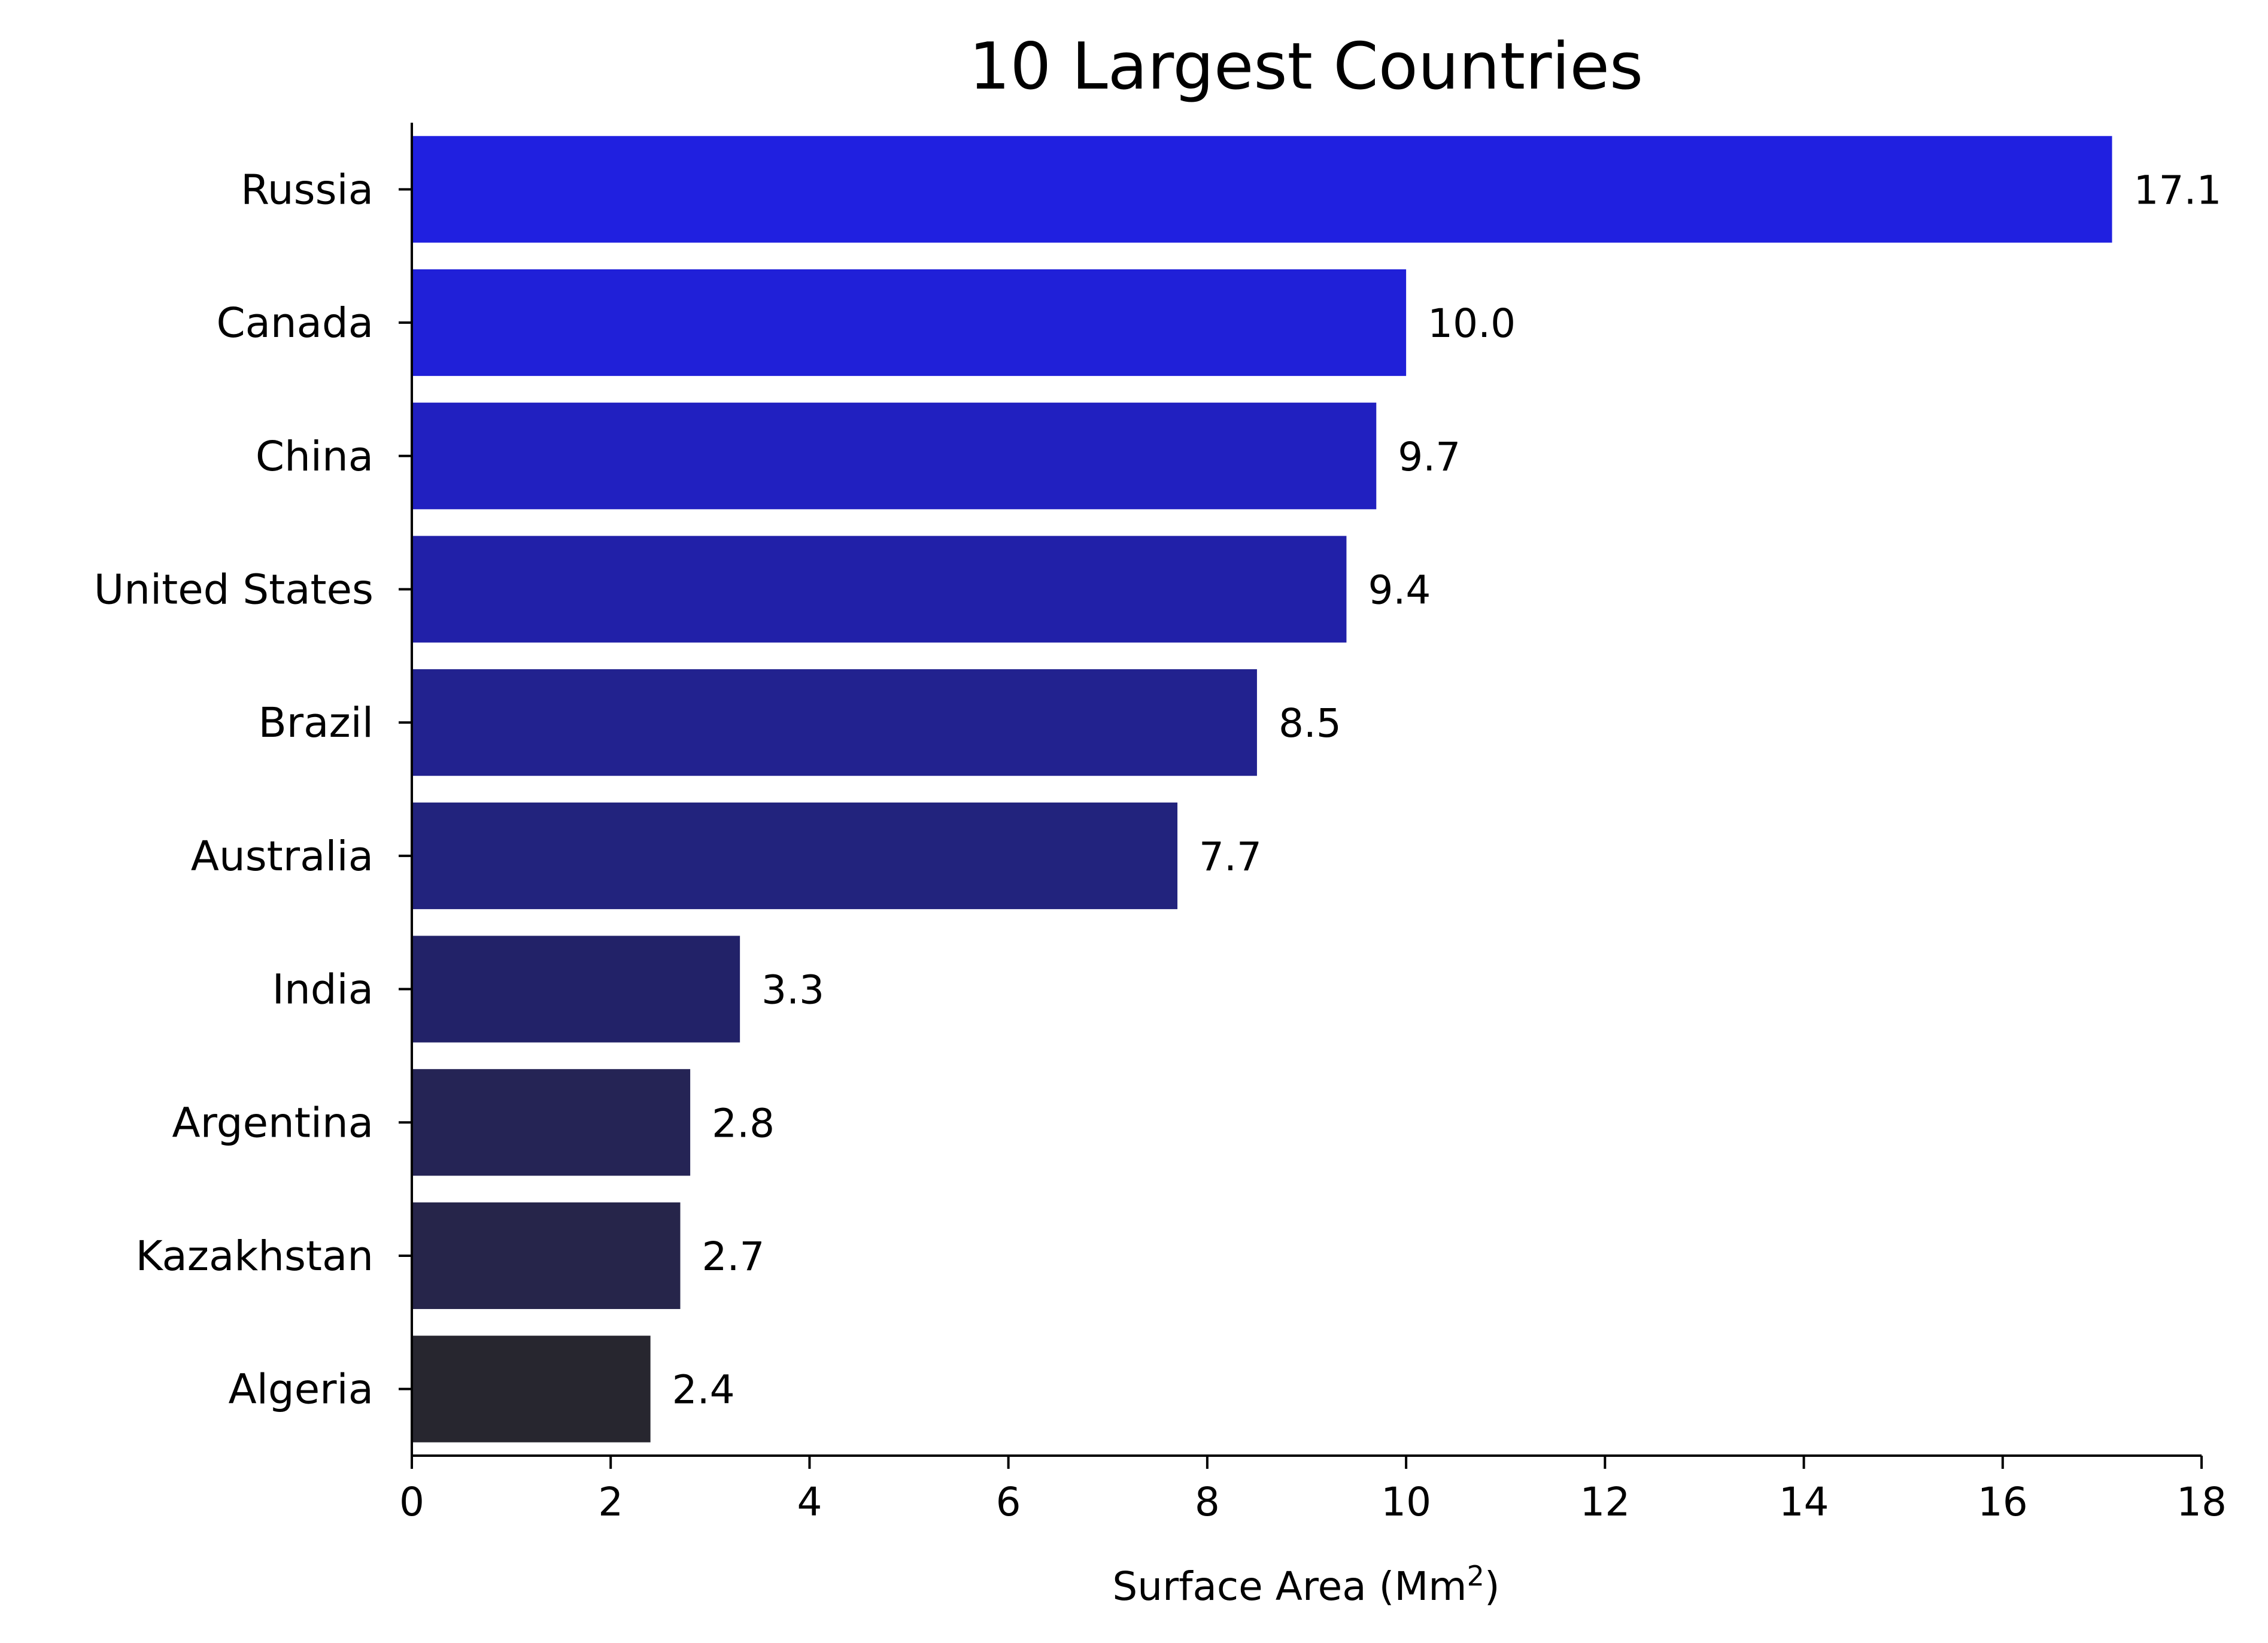  Describe the element at coordinates (576, 989) in the screenshot. I see `bar-india` at that location.